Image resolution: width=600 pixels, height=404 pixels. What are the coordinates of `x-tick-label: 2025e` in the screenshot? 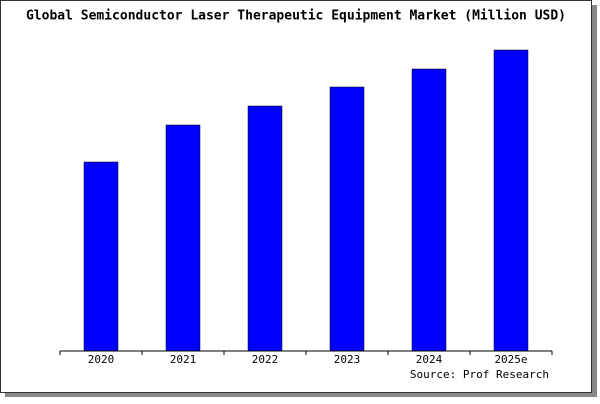 It's located at (510, 359).